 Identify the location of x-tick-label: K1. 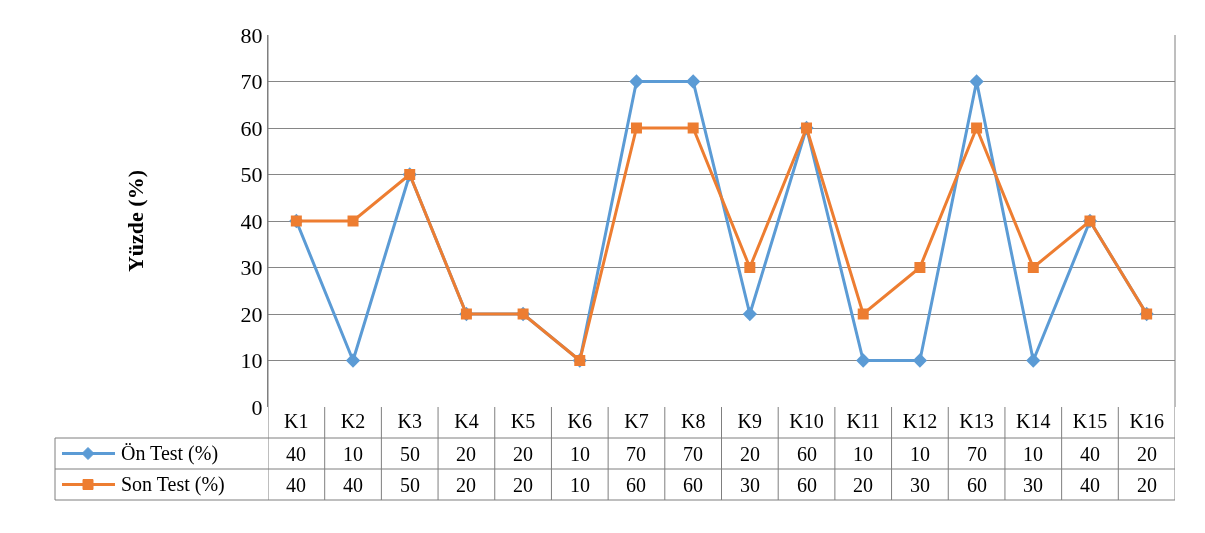
(296, 421).